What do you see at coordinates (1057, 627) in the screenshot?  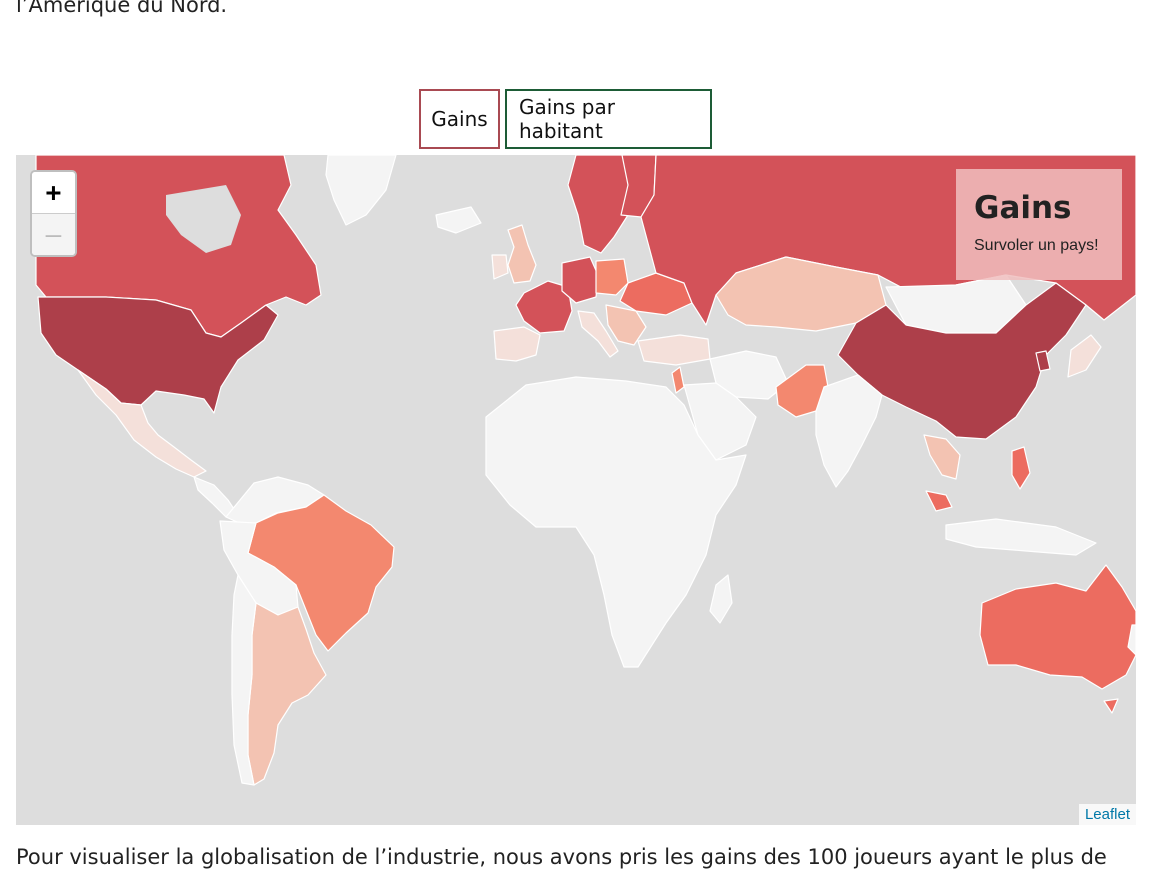 I see `country-australia` at bounding box center [1057, 627].